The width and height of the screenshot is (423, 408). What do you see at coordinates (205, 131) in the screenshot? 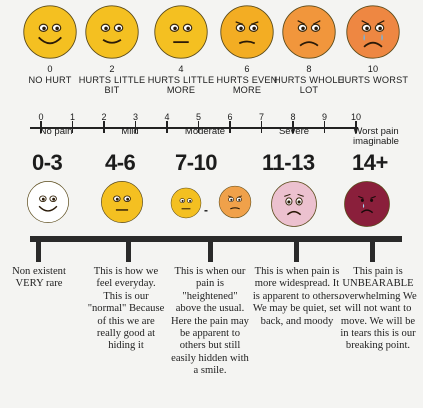
I see `scale-category-label: Moderate` at bounding box center [205, 131].